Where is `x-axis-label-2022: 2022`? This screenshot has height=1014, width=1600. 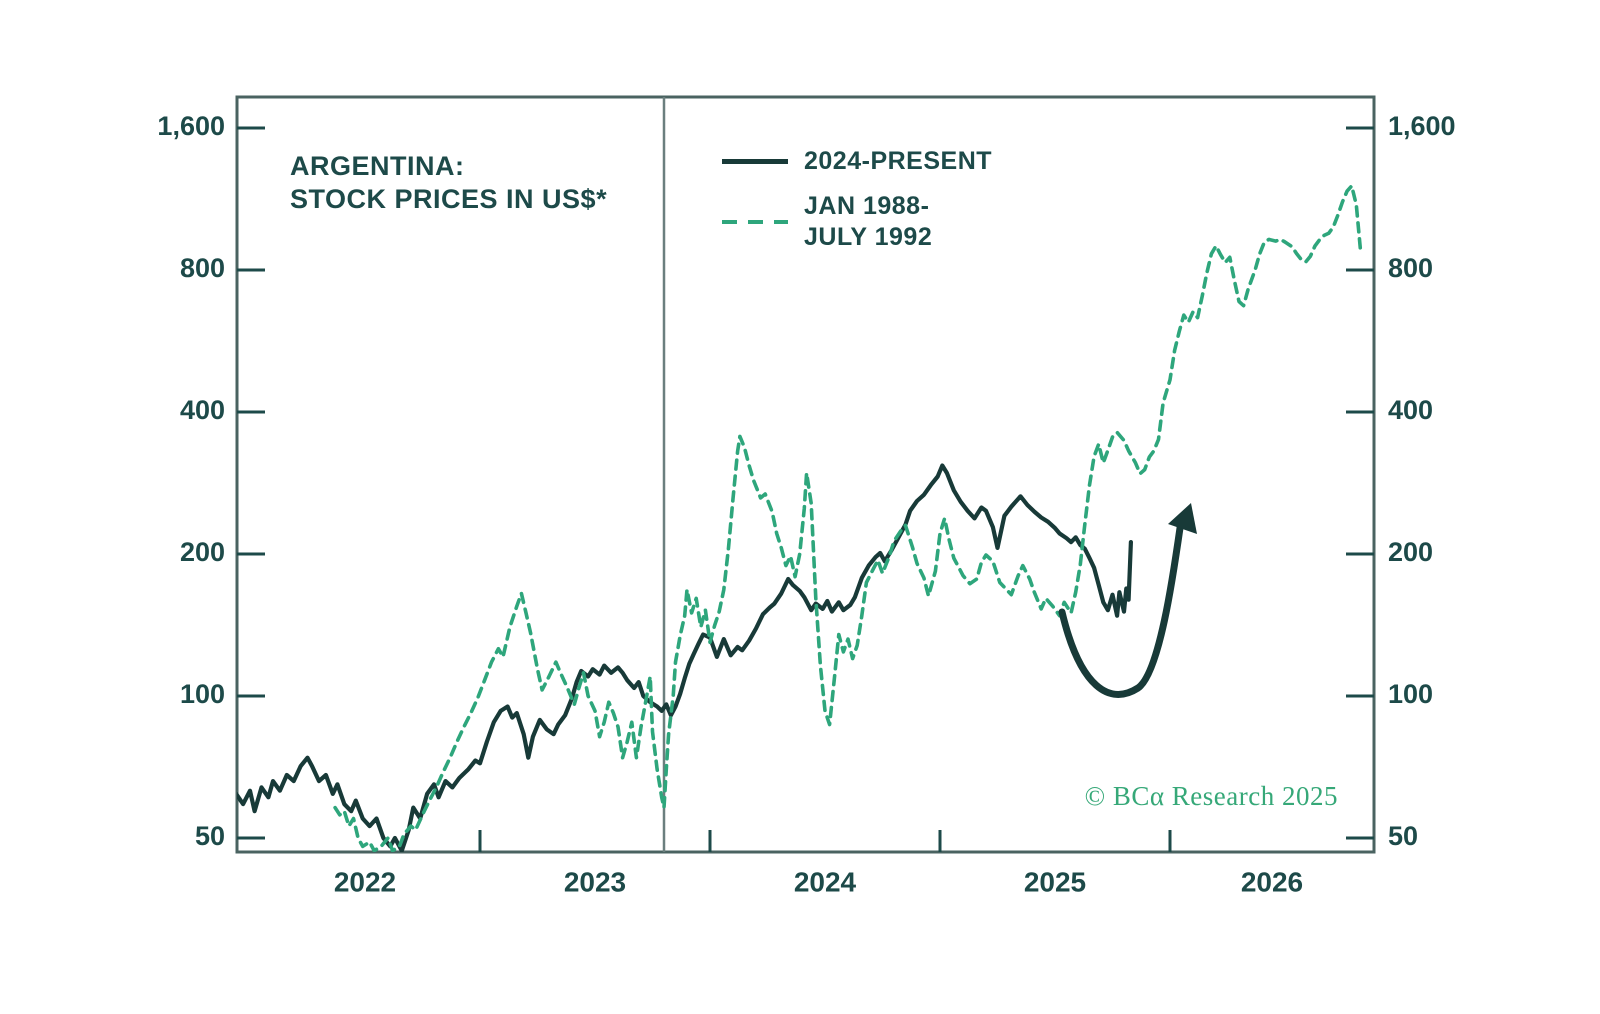
x-axis-label-2022: 2022 is located at coordinates (365, 881).